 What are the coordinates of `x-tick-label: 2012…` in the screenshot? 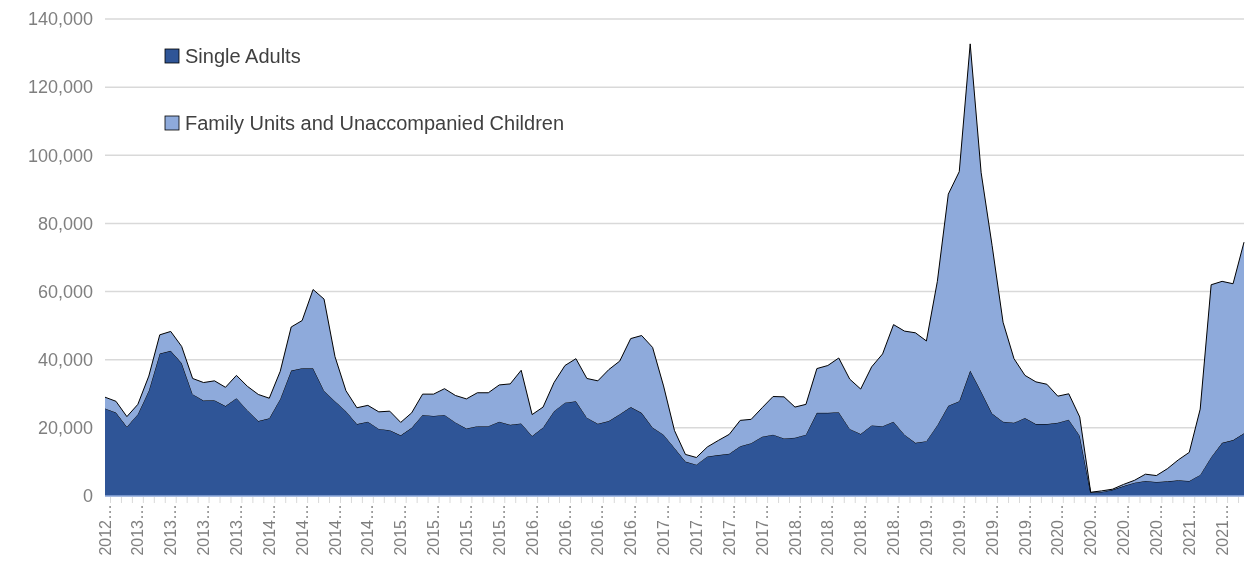 It's located at (105, 530).